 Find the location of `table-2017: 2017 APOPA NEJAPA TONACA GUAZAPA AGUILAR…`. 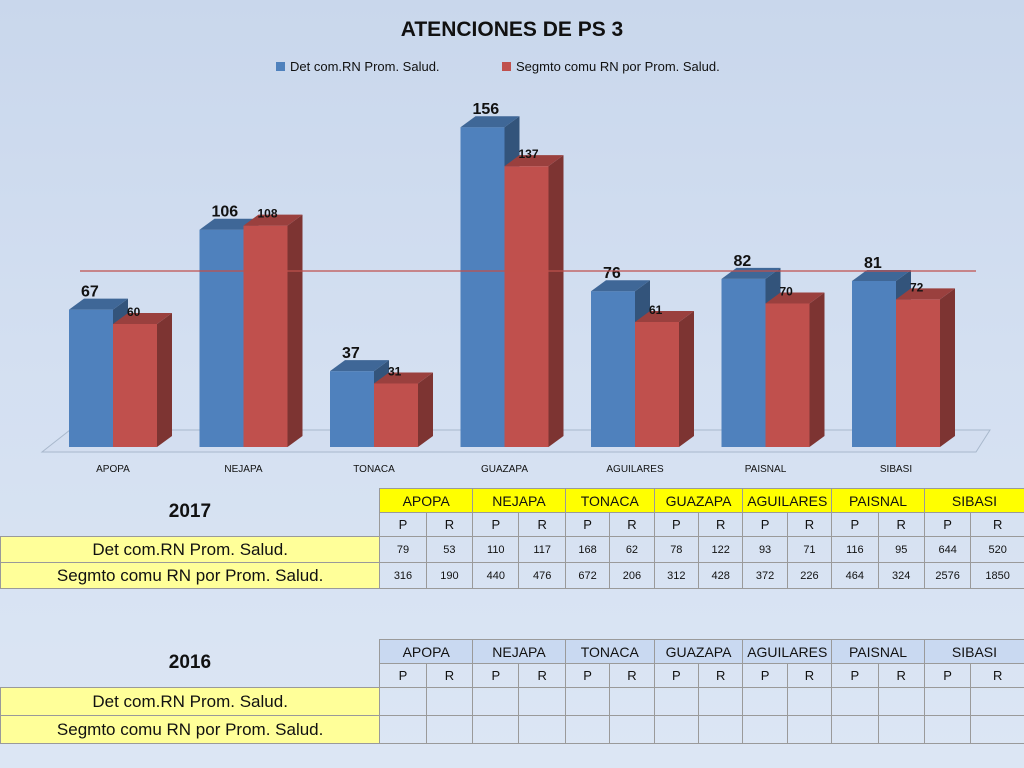

table-2017: 2017 APOPA NEJAPA TONACA GUAZAPA AGUILAR… is located at coordinates (512, 538).